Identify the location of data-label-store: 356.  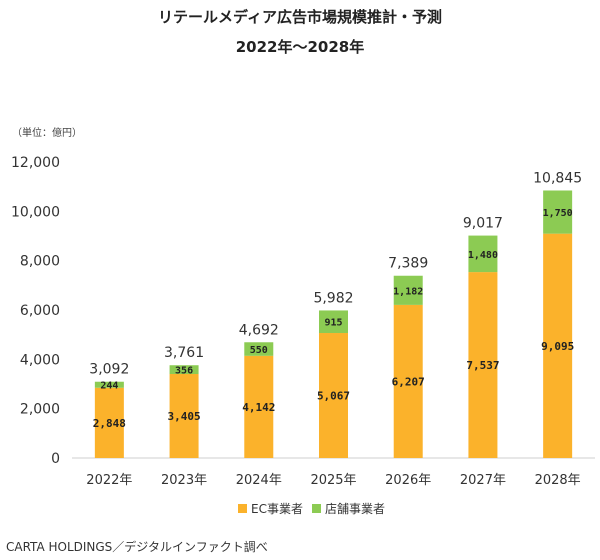
(184, 371).